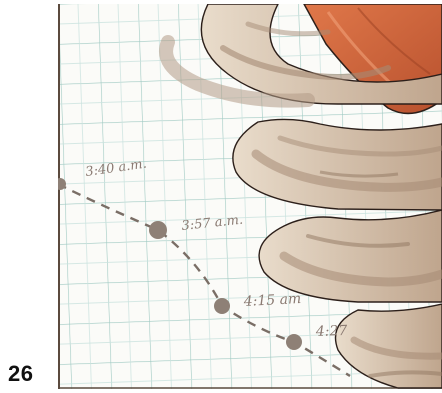 The image size is (442, 393). I want to click on time-label-4: 4:27, so click(331, 331).